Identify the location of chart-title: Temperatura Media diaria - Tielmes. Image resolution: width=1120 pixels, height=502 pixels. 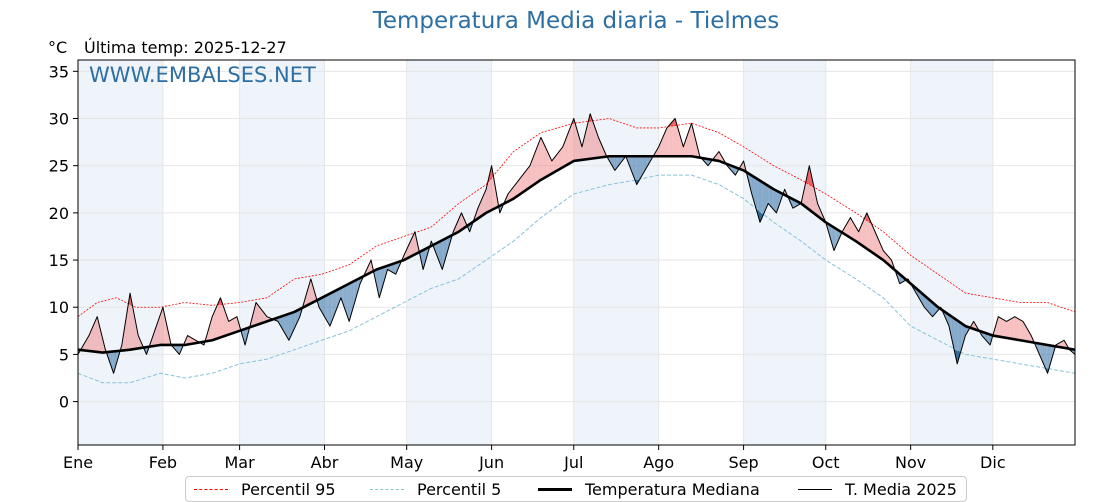
(560, 21).